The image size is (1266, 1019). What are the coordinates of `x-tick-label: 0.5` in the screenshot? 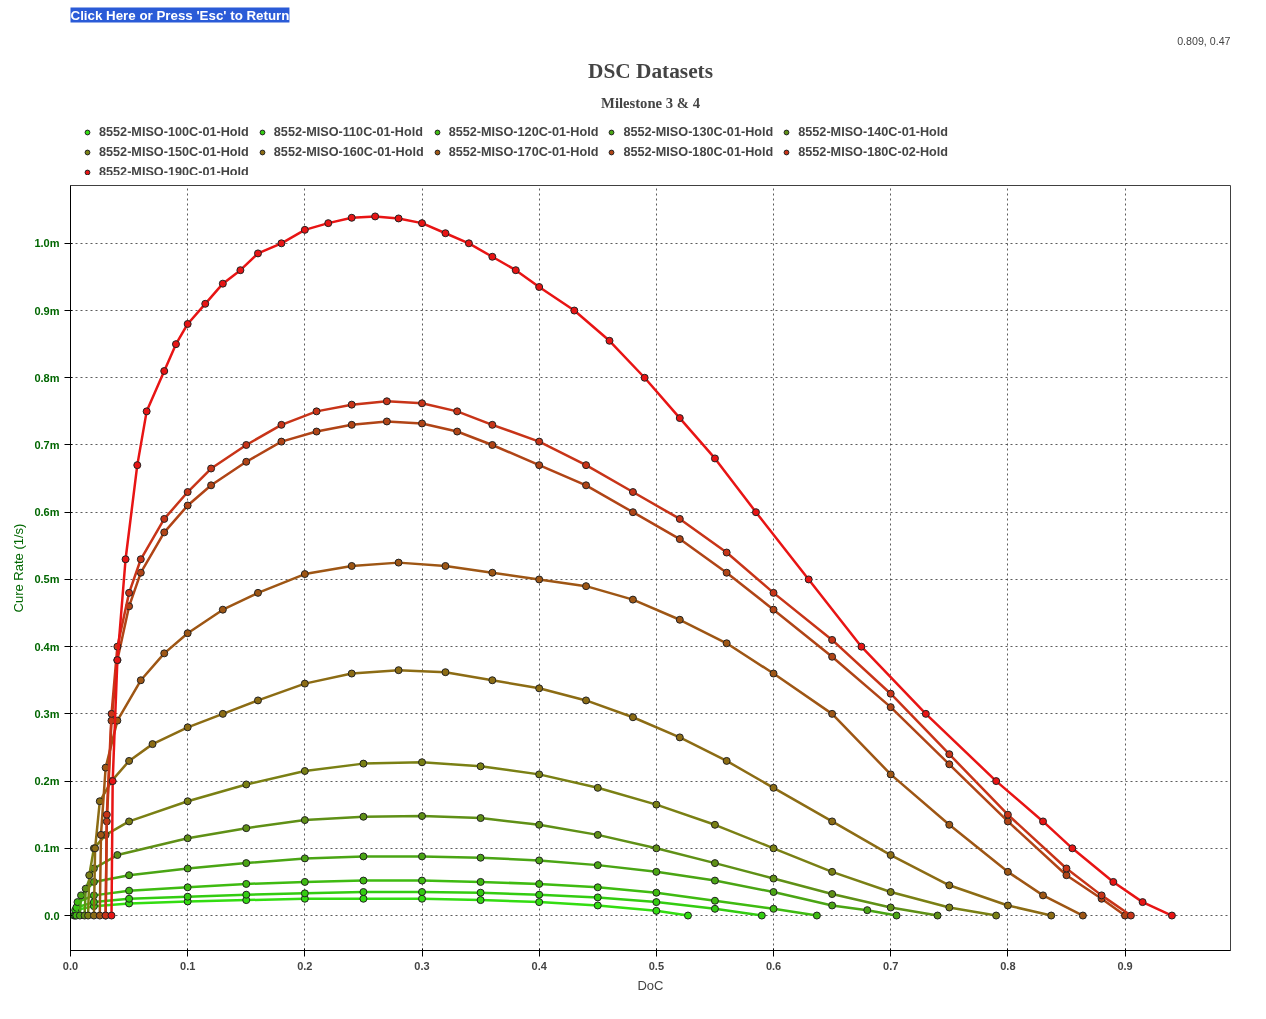 It's located at (656, 965).